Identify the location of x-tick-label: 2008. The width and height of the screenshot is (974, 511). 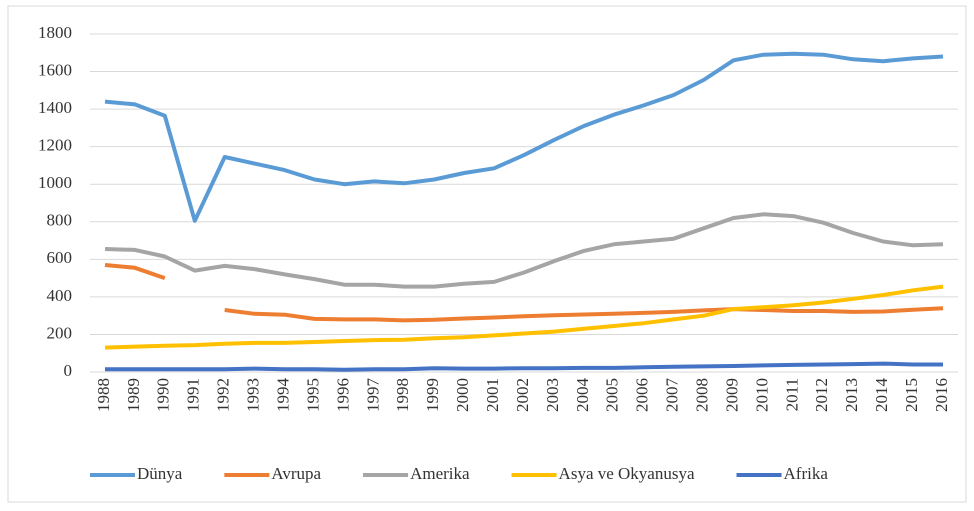
(701, 395).